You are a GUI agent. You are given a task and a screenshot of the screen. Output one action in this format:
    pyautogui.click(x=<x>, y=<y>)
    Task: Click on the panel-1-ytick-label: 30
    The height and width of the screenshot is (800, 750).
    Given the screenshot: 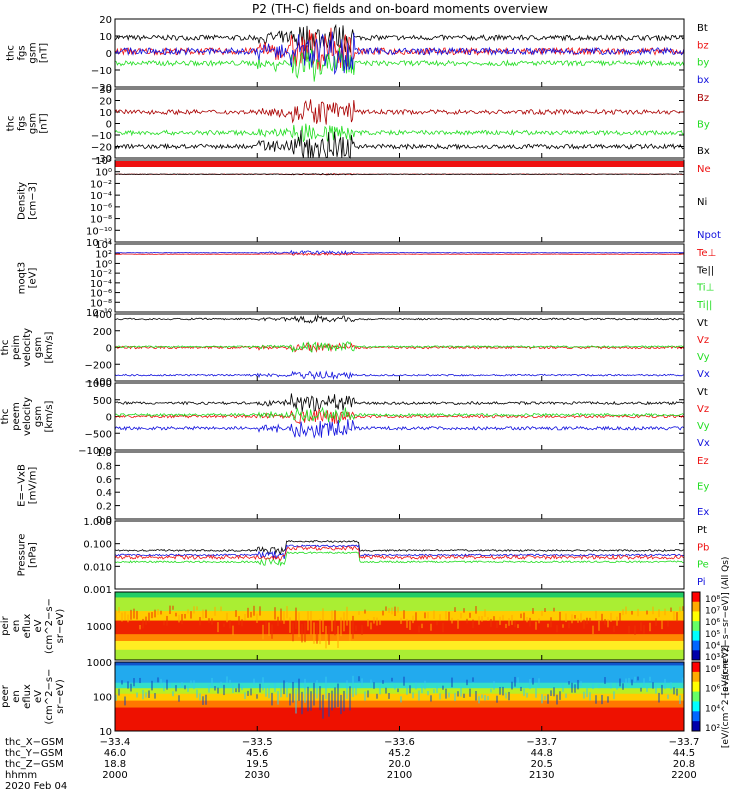 What is the action you would take?
    pyautogui.click(x=105, y=90)
    